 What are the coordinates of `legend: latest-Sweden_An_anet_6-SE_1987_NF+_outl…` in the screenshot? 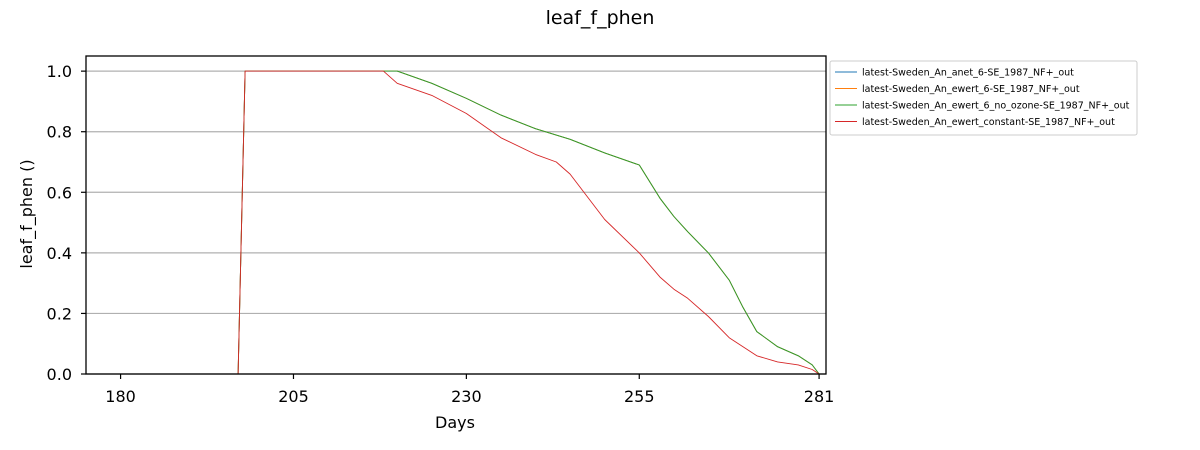 It's located at (983, 98).